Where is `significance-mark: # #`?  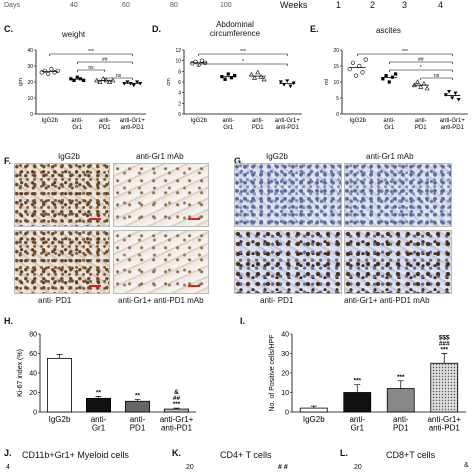 significance-mark: # # is located at coordinates (283, 467).